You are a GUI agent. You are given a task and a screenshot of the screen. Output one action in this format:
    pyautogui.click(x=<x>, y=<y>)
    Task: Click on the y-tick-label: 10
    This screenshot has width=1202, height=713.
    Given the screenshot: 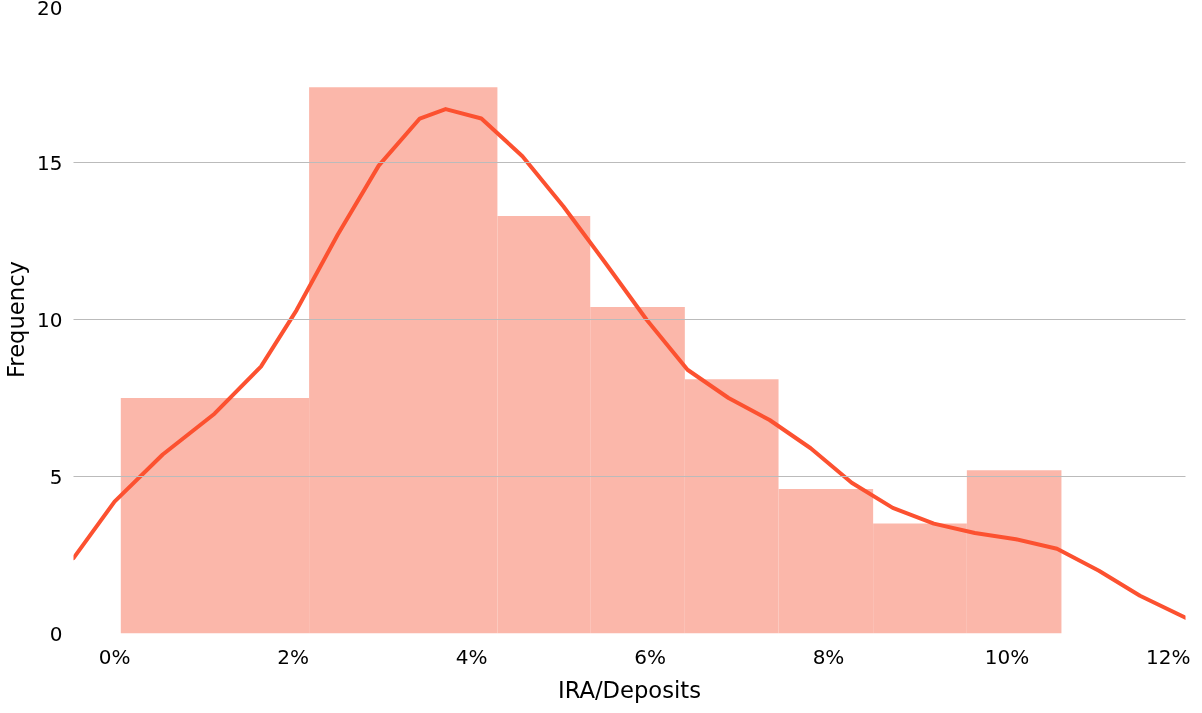 What is the action you would take?
    pyautogui.click(x=50, y=319)
    